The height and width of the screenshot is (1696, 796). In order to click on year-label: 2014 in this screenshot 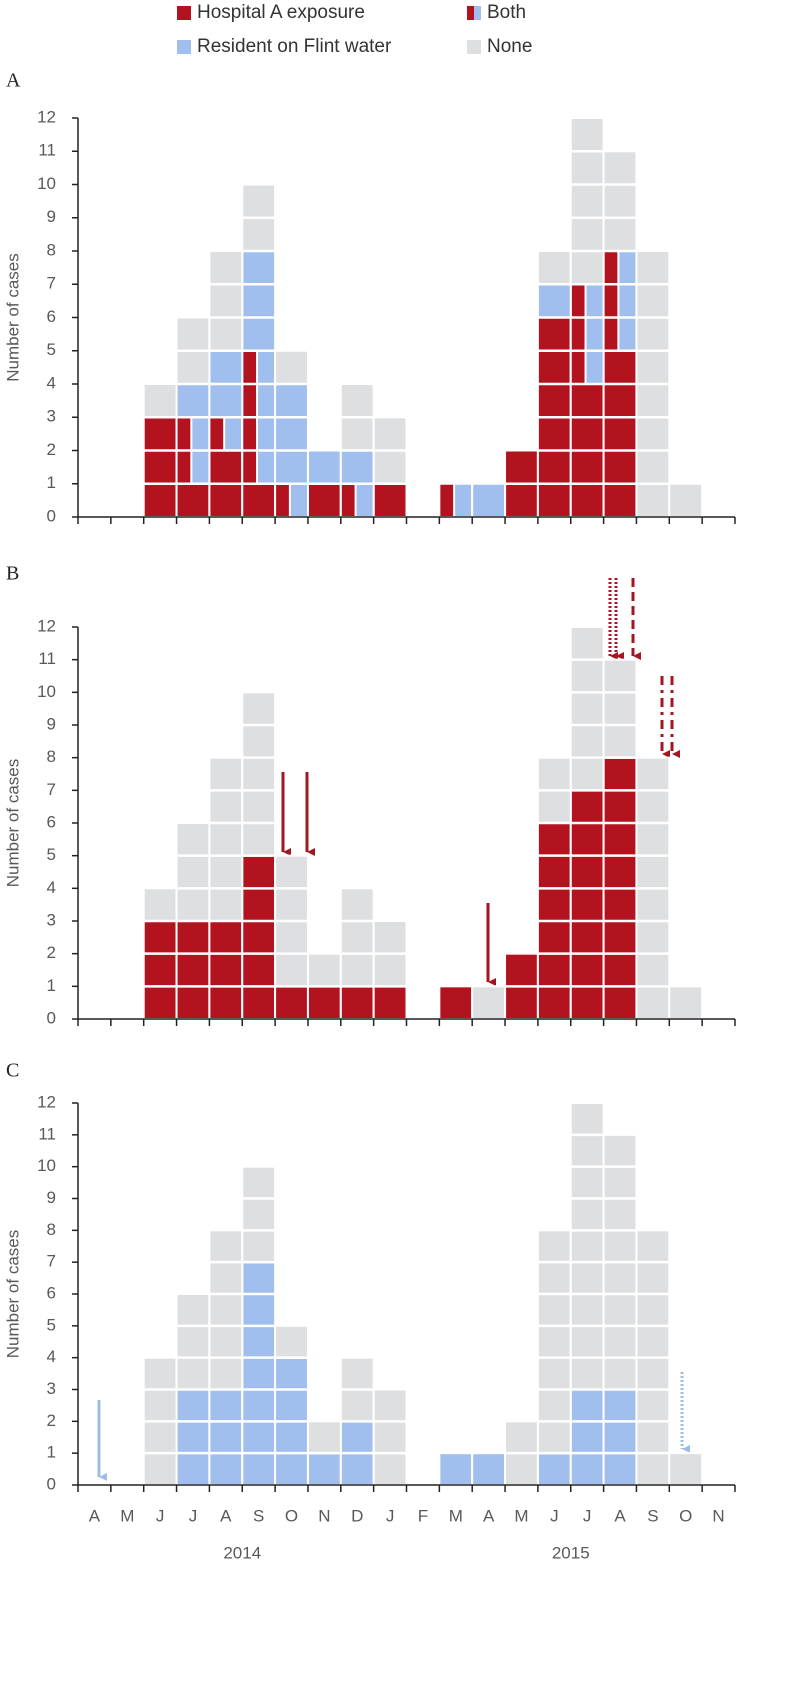, I will do `click(242, 1552)`.